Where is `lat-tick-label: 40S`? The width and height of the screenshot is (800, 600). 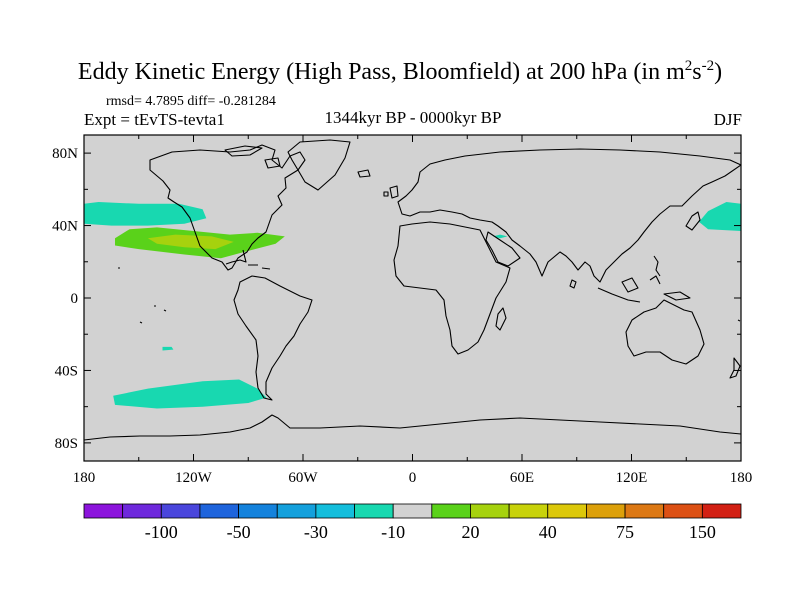 lat-tick-label: 40S is located at coordinates (66, 371).